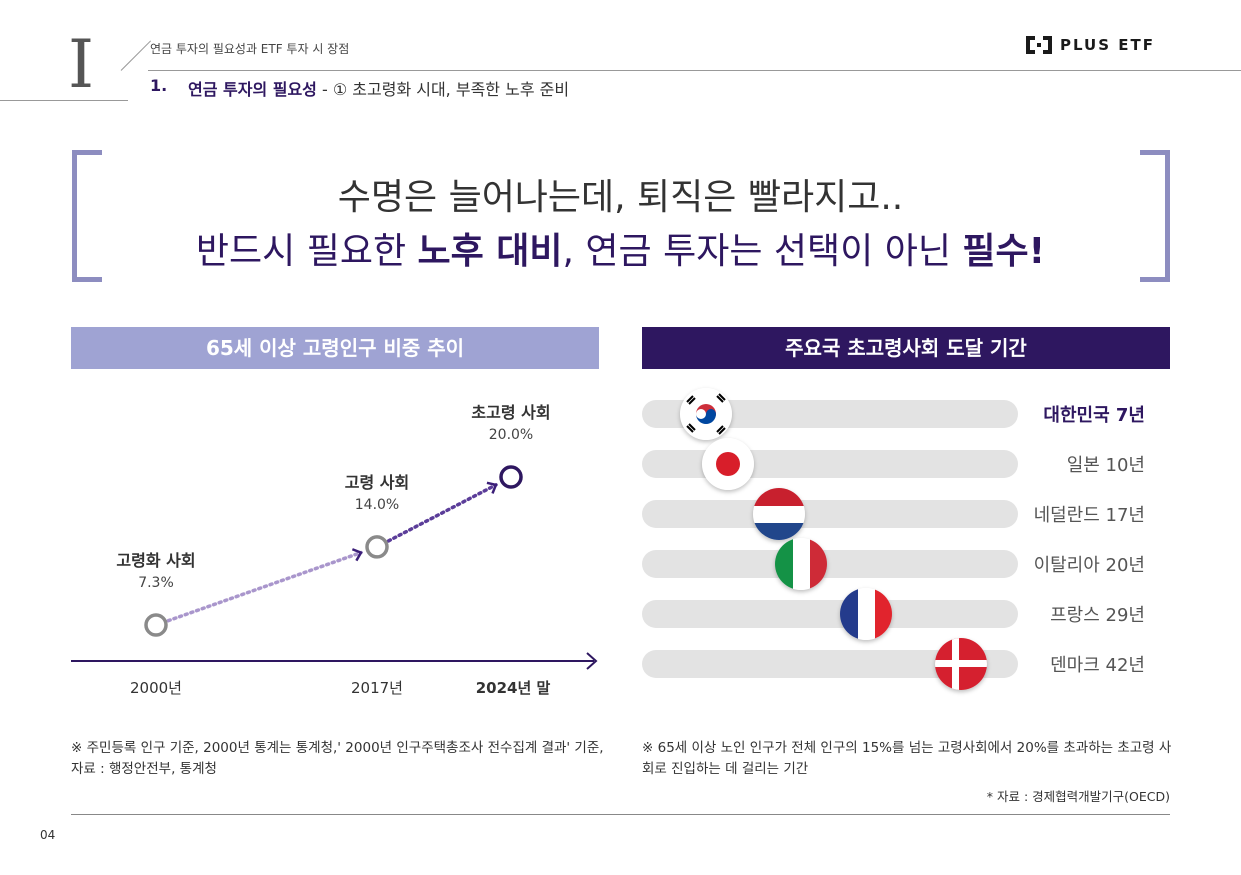 This screenshot has width=1241, height=875. Describe the element at coordinates (1089, 565) in the screenshot. I see `bar-label: 이탈리아 20년` at that location.